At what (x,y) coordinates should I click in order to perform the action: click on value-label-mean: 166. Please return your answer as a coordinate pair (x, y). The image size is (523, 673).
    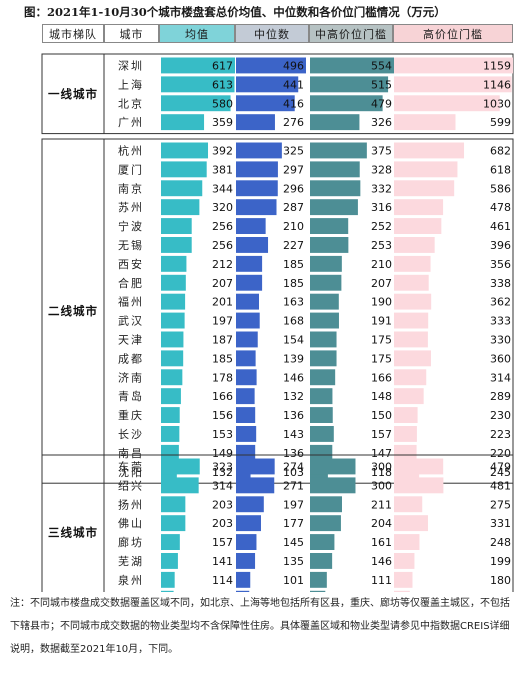
    Looking at the image, I should click on (222, 396).